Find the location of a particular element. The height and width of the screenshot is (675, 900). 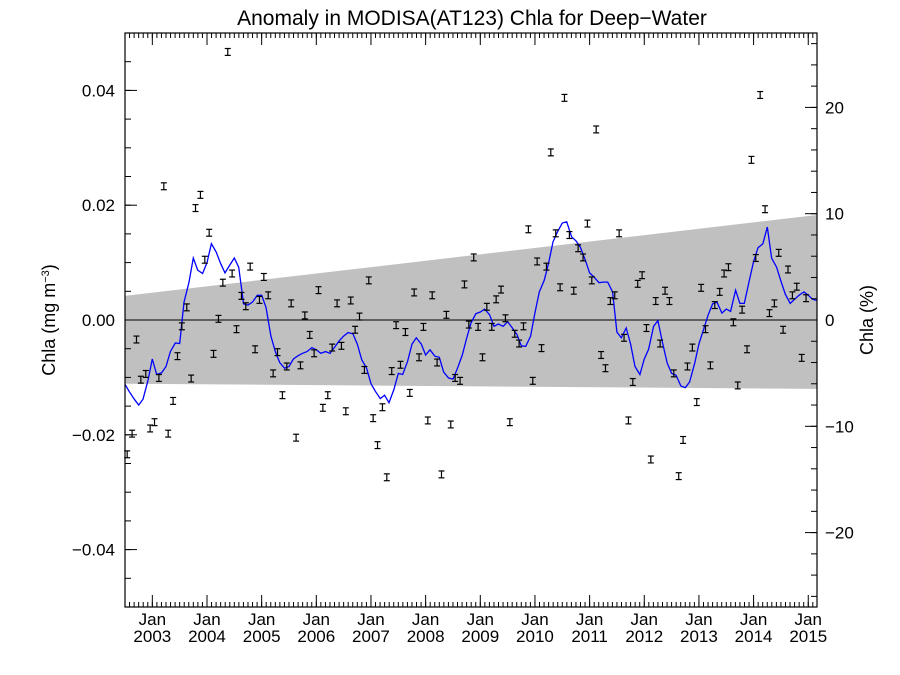

y-axis-right-label: Chla (%) is located at coordinates (867, 320).